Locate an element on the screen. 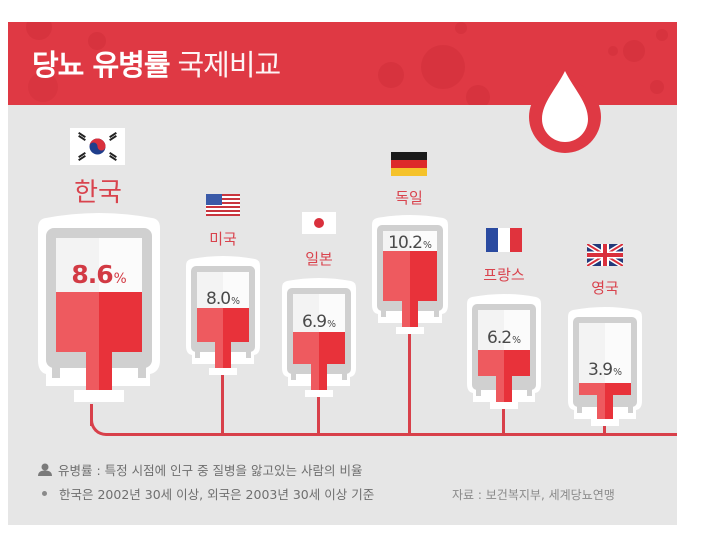 The image size is (710, 544). value-label-korea: 8.6% is located at coordinates (99, 274).